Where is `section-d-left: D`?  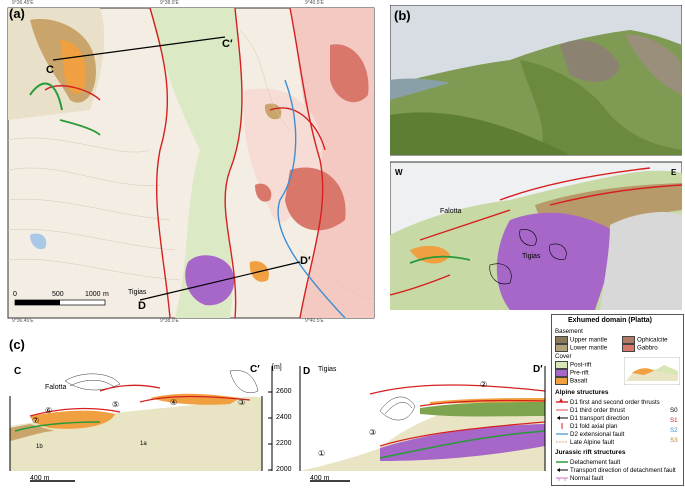
section-d-left: D is located at coordinates (307, 371).